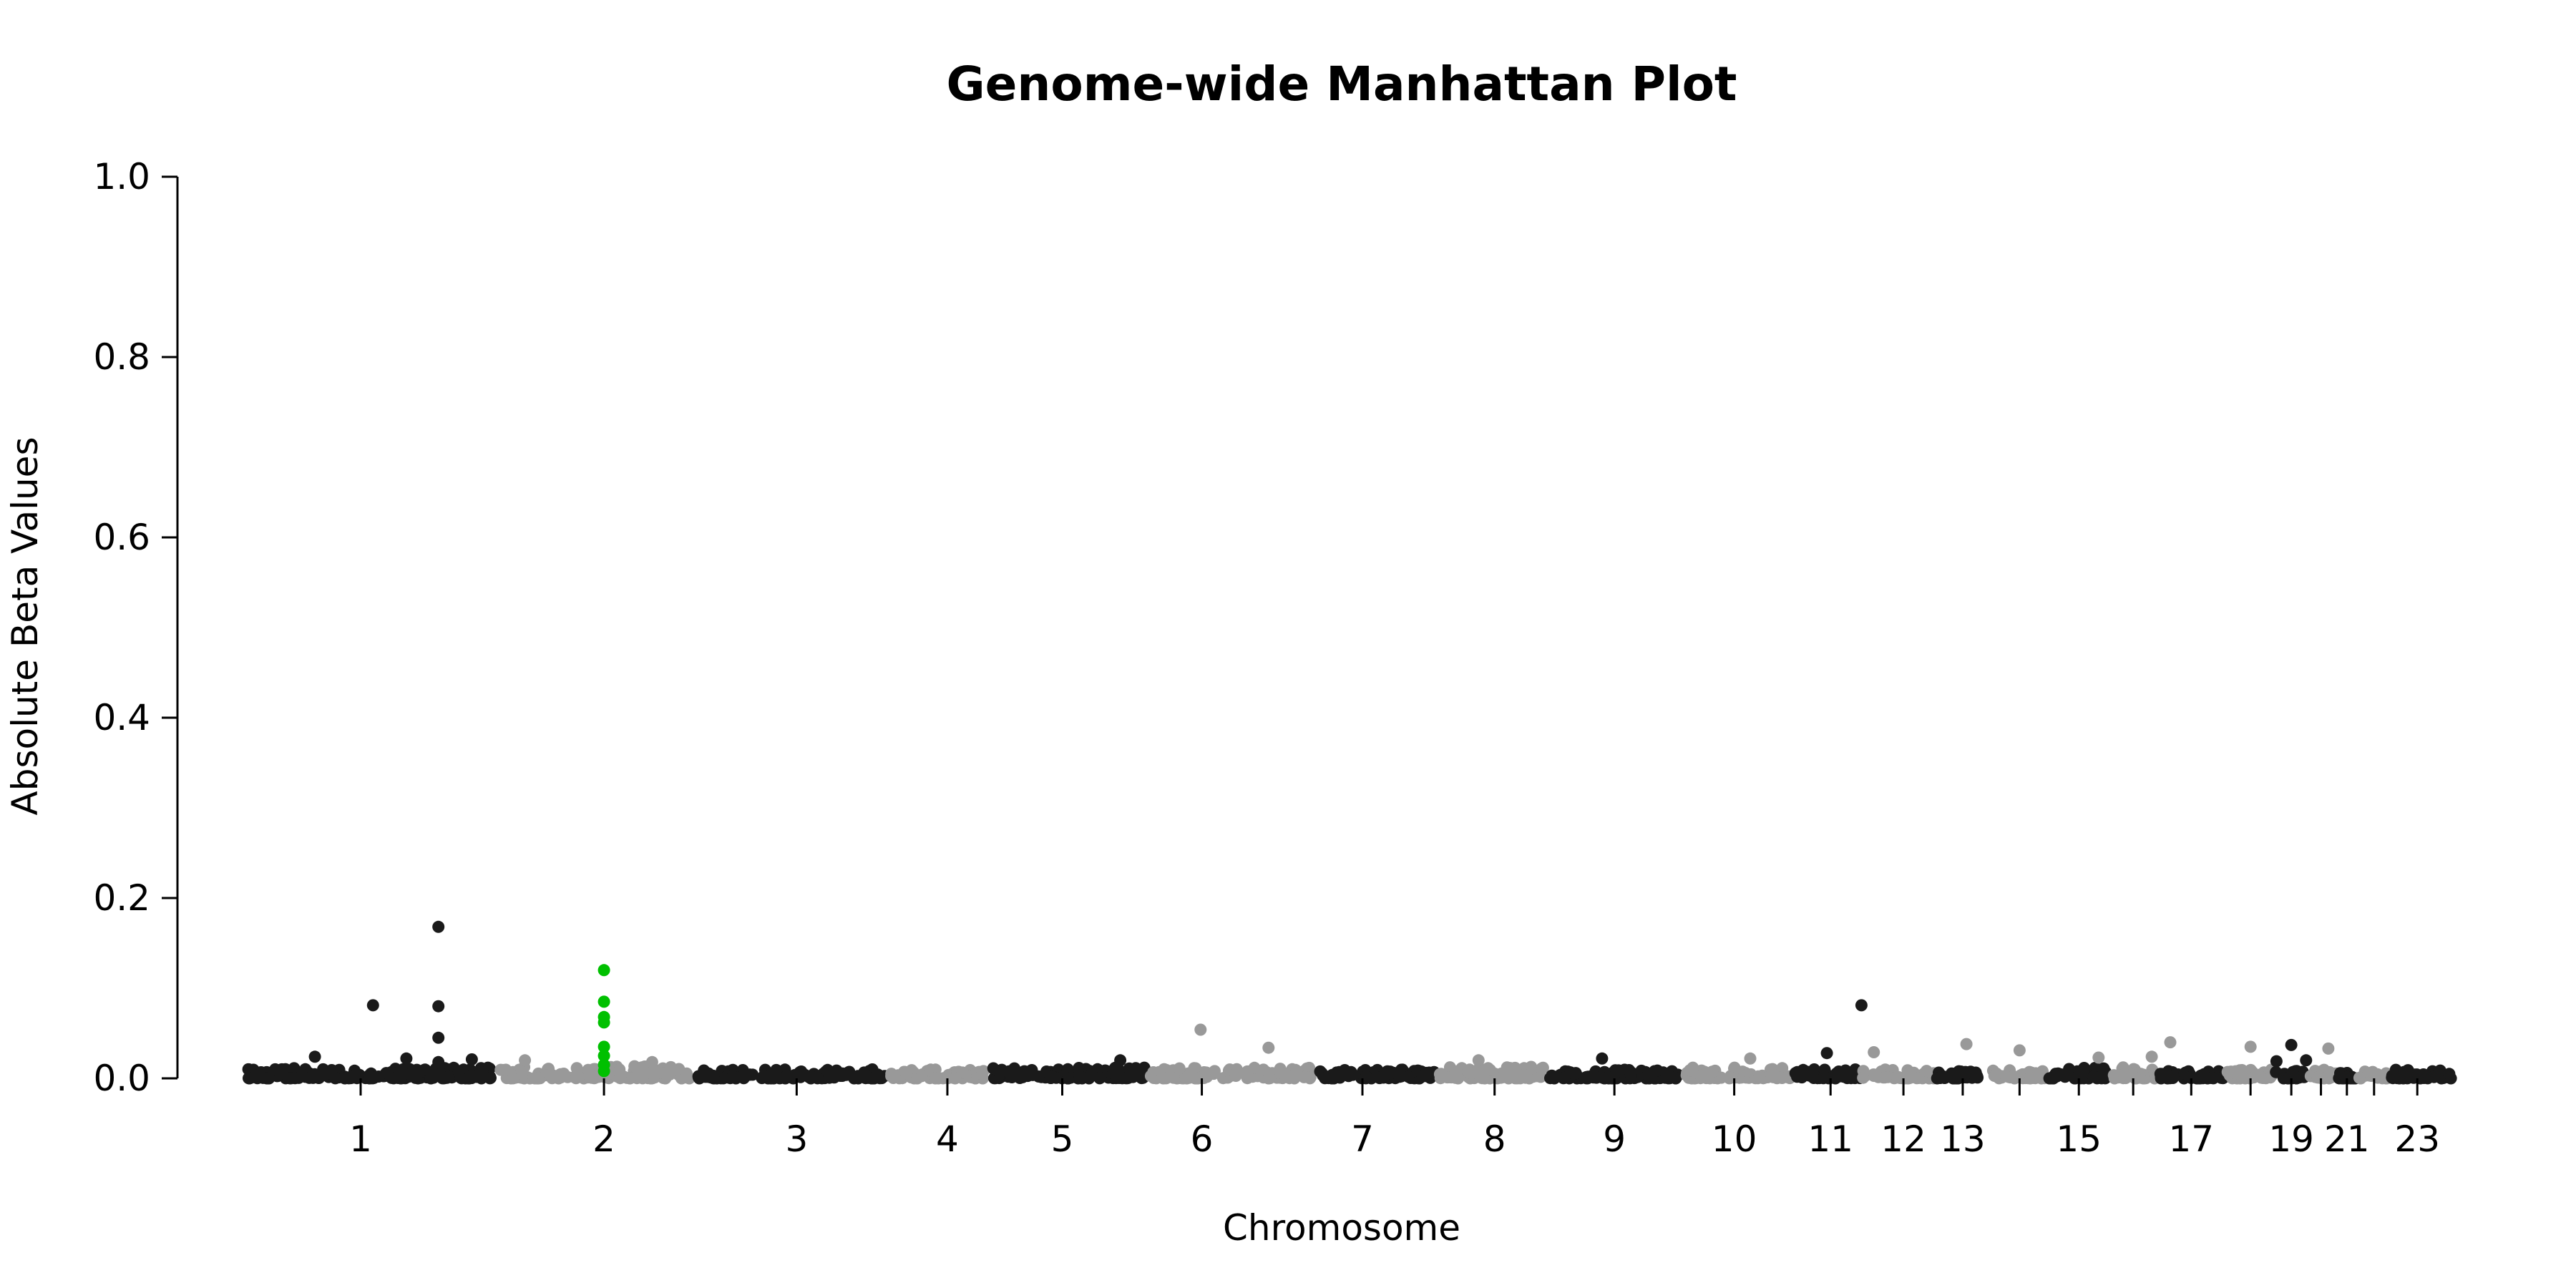 This screenshot has height=1288, width=2576. What do you see at coordinates (2347, 1139) in the screenshot?
I see `x-tick-label: 21` at bounding box center [2347, 1139].